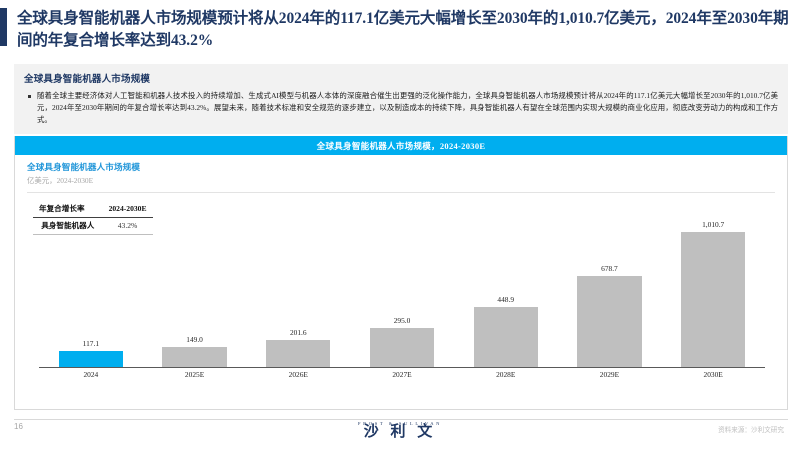  What do you see at coordinates (401, 192) in the screenshot?
I see `chart-divider` at bounding box center [401, 192].